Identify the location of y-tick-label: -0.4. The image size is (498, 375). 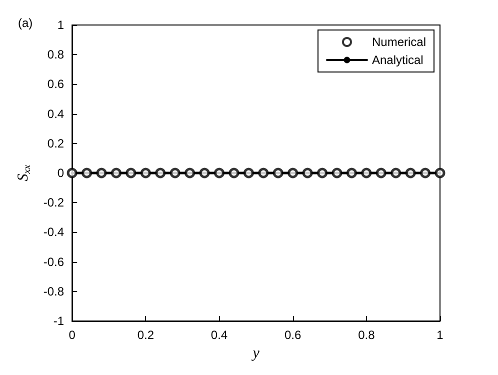
(53, 232).